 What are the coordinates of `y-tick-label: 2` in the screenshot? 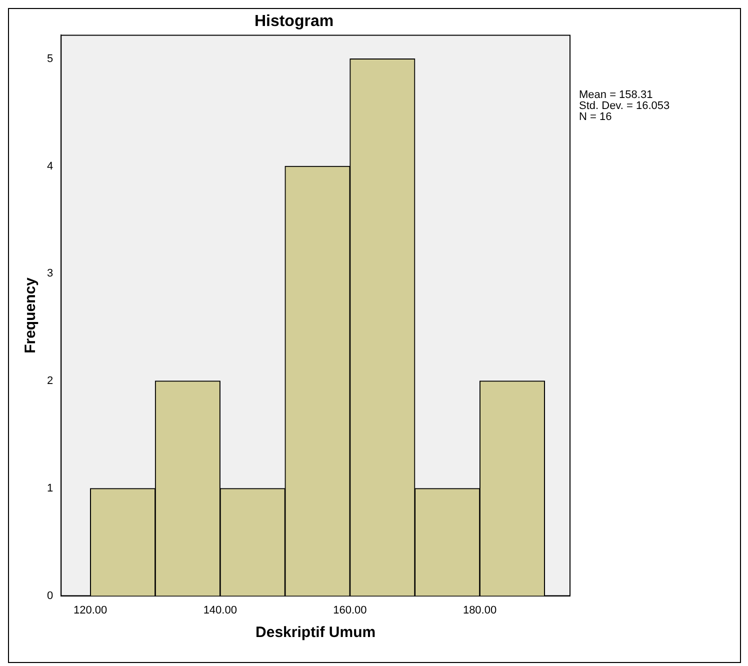 It's located at (50, 381).